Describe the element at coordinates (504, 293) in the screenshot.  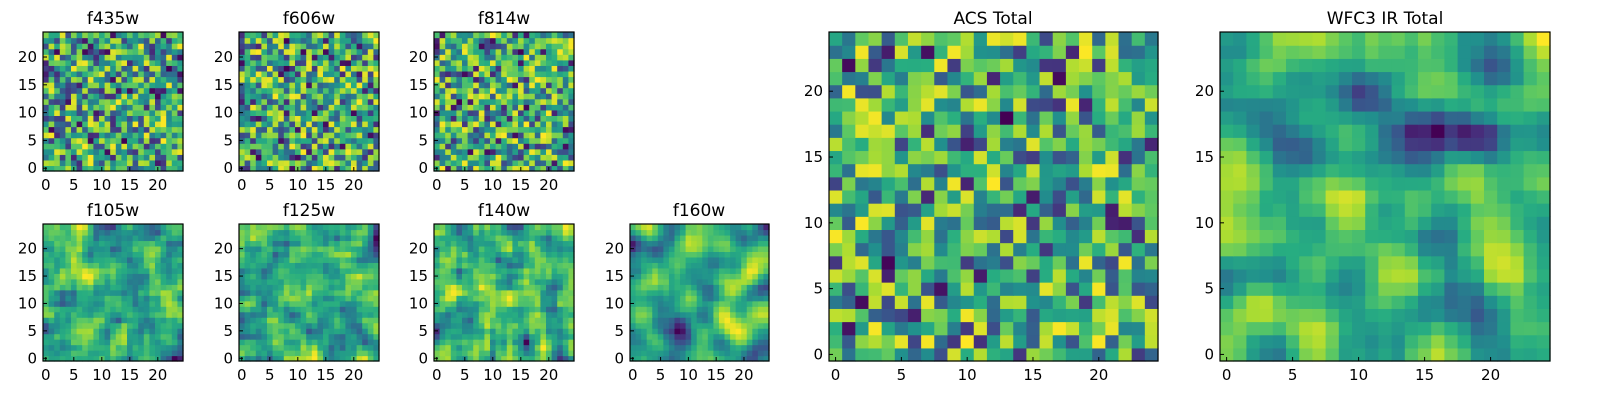
I see `heatmap-cells` at that location.